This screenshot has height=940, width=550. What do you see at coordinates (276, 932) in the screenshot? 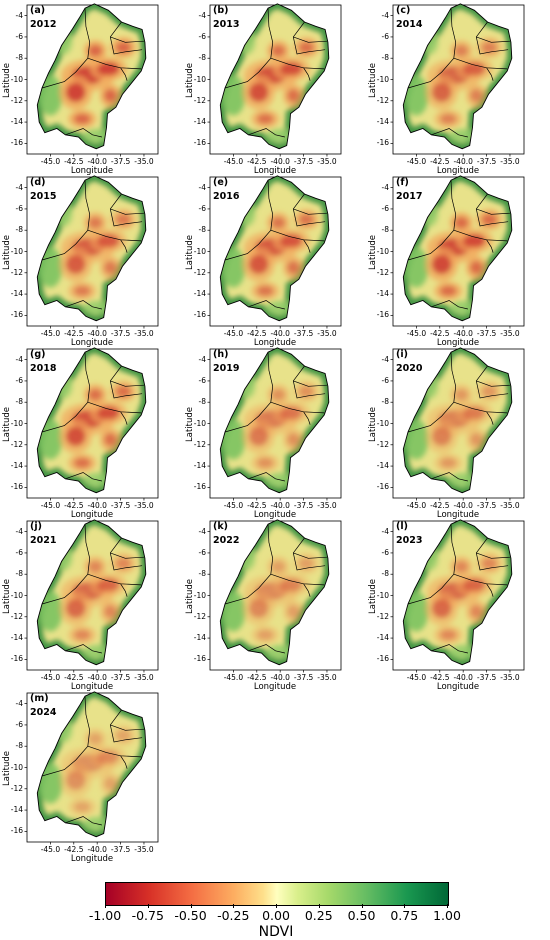
I see `colorbar-title: NDVI` at bounding box center [276, 932].